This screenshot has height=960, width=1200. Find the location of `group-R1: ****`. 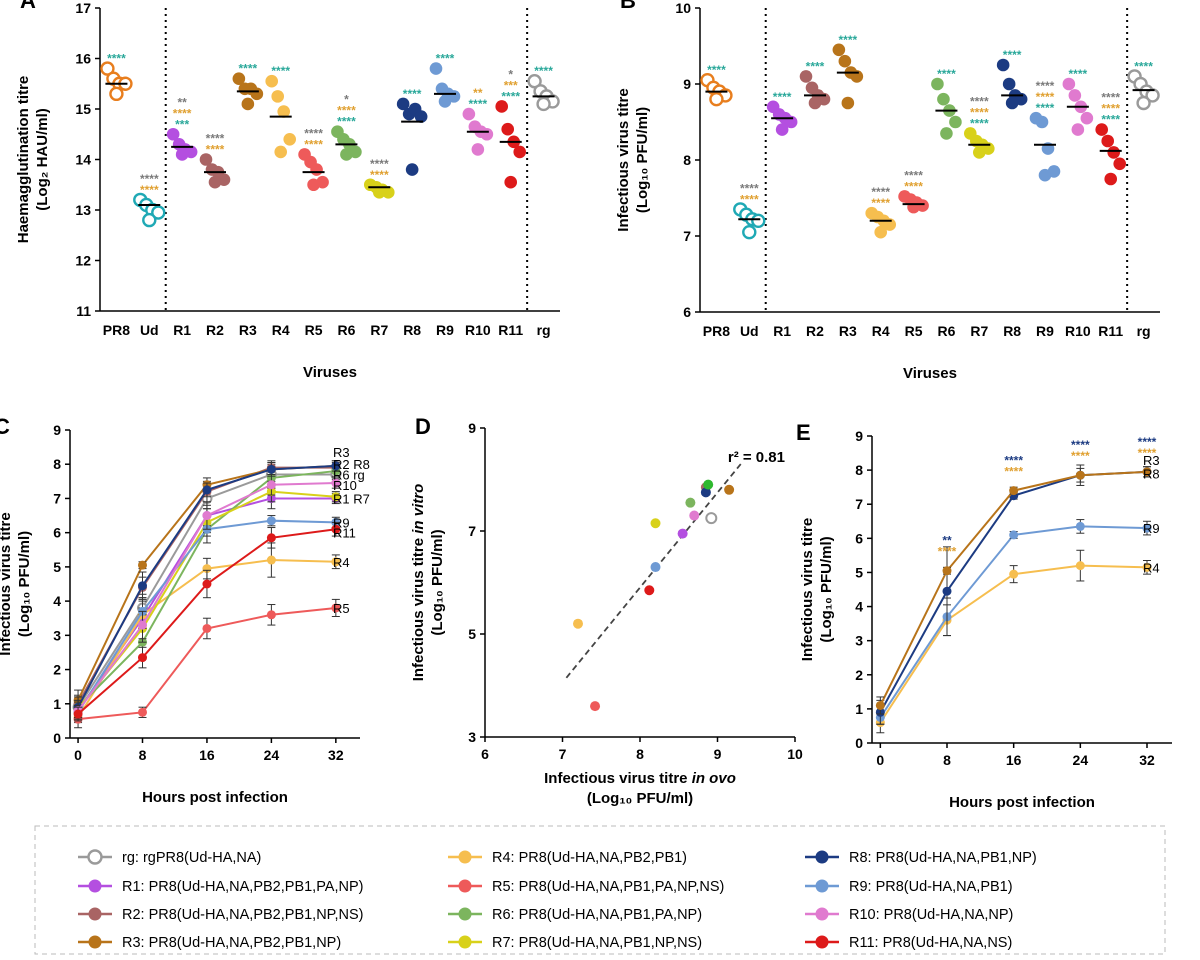

group-R1: **** is located at coordinates (782, 113).